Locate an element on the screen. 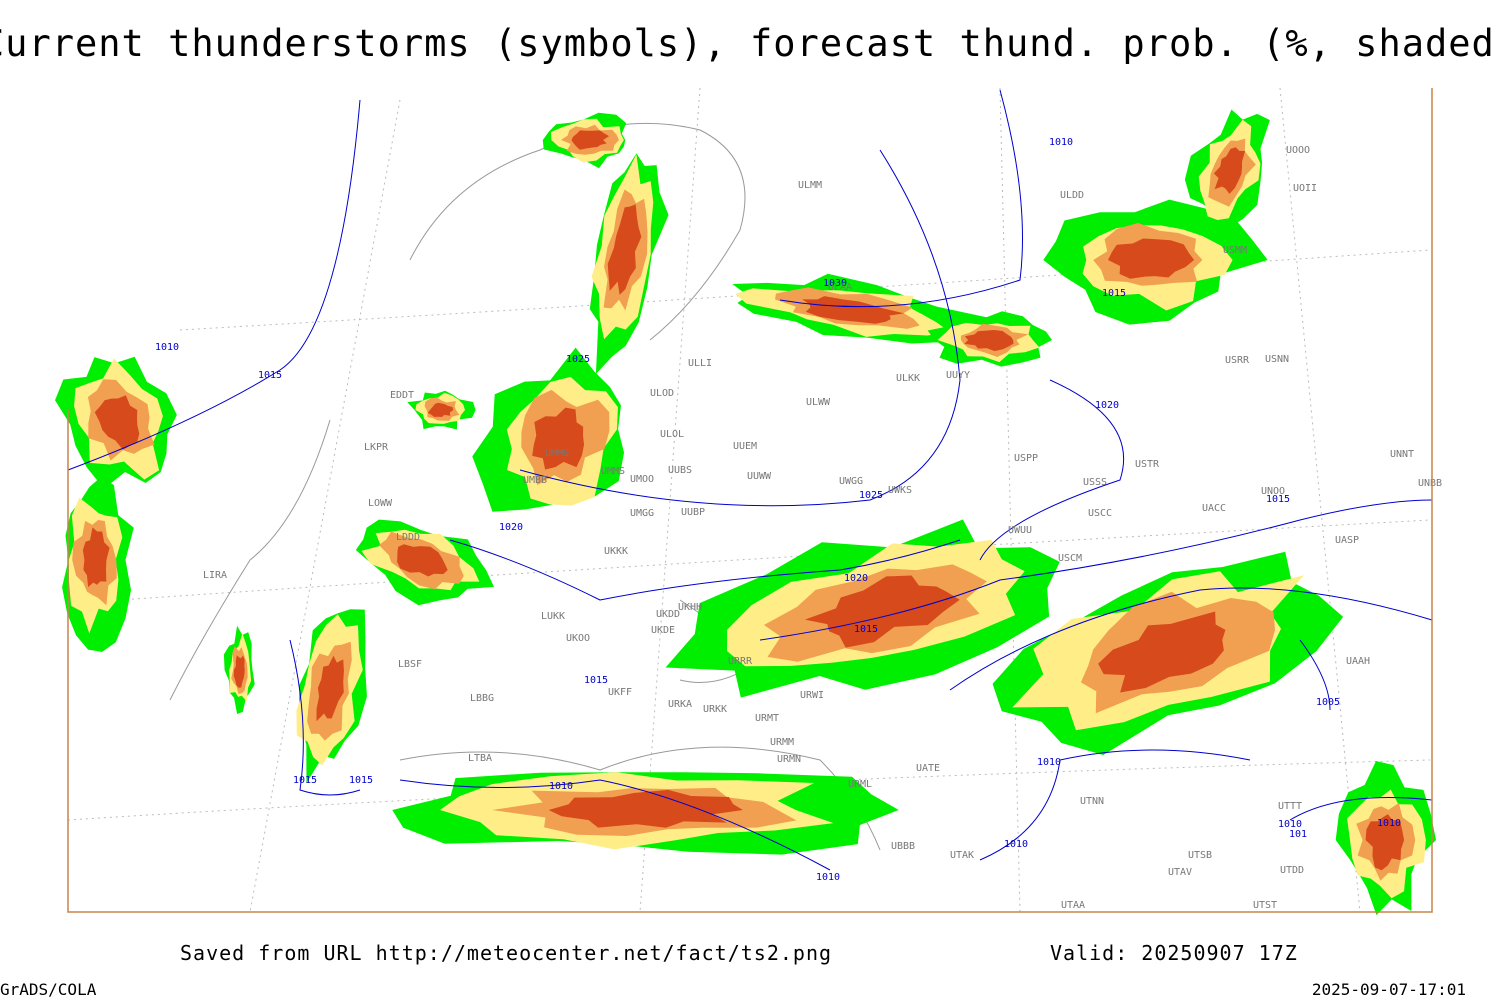  station-label: LOWW is located at coordinates (380, 503).